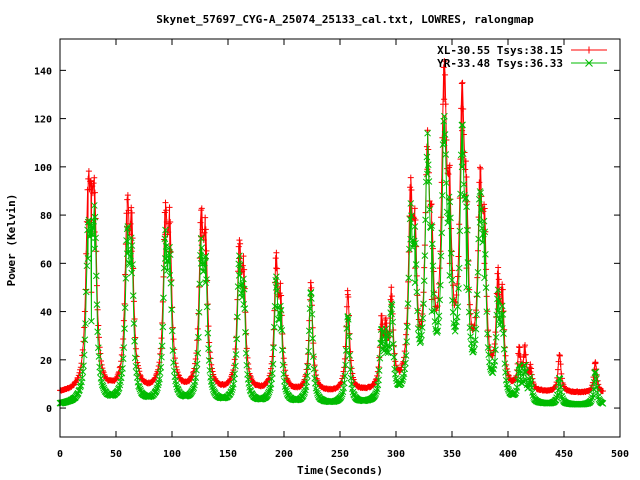  Describe the element at coordinates (284, 454) in the screenshot. I see `x-tick-label-4: 200` at that location.